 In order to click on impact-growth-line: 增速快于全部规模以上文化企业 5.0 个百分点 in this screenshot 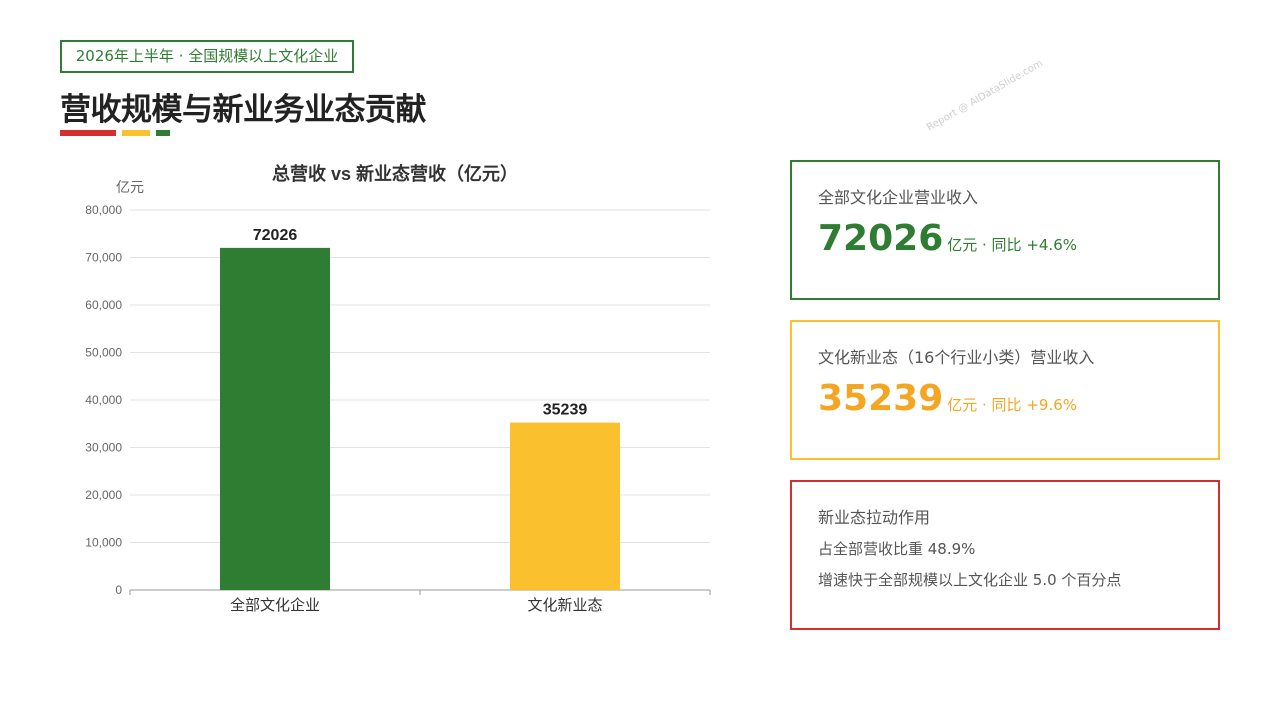, I will do `click(970, 580)`.